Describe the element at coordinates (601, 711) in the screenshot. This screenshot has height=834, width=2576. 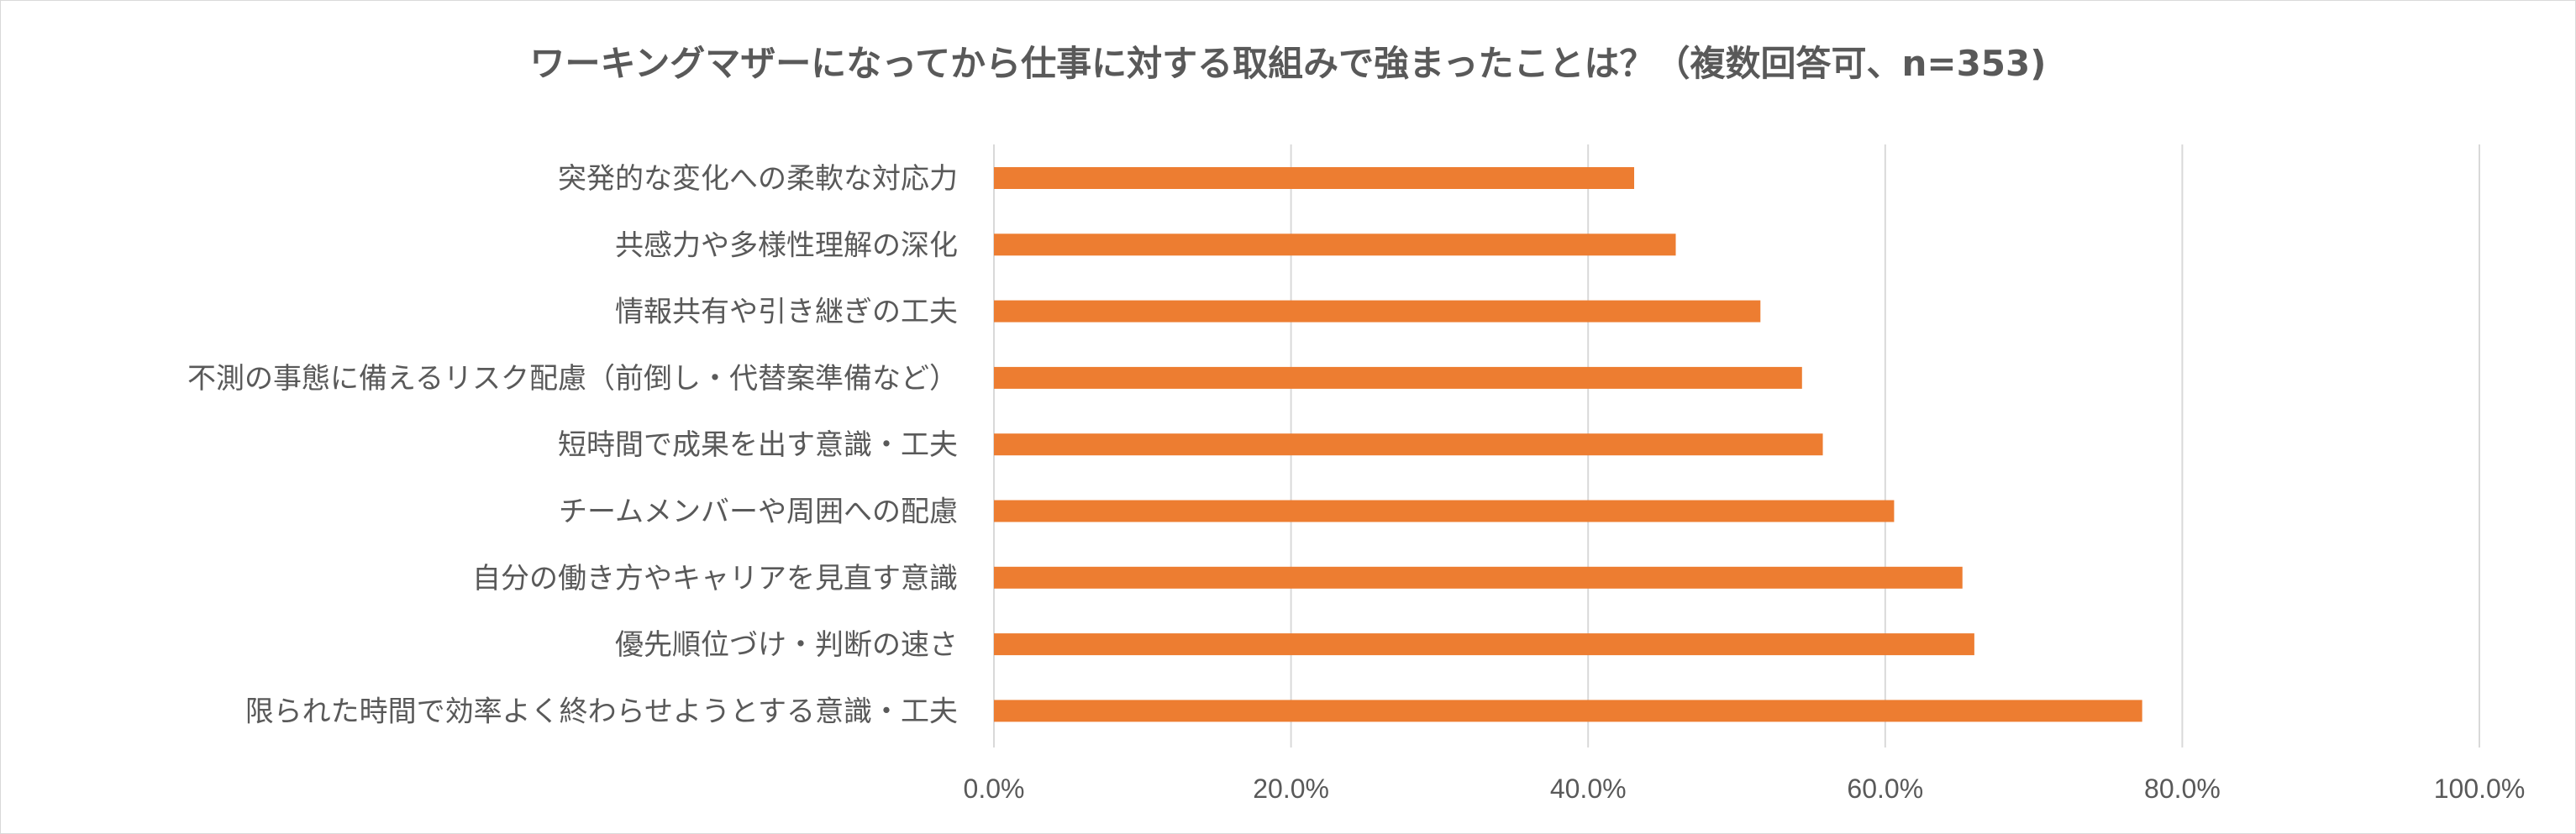
I see `category-label: 限られた時間で効率よく終わらせようとする意識・工夫` at that location.